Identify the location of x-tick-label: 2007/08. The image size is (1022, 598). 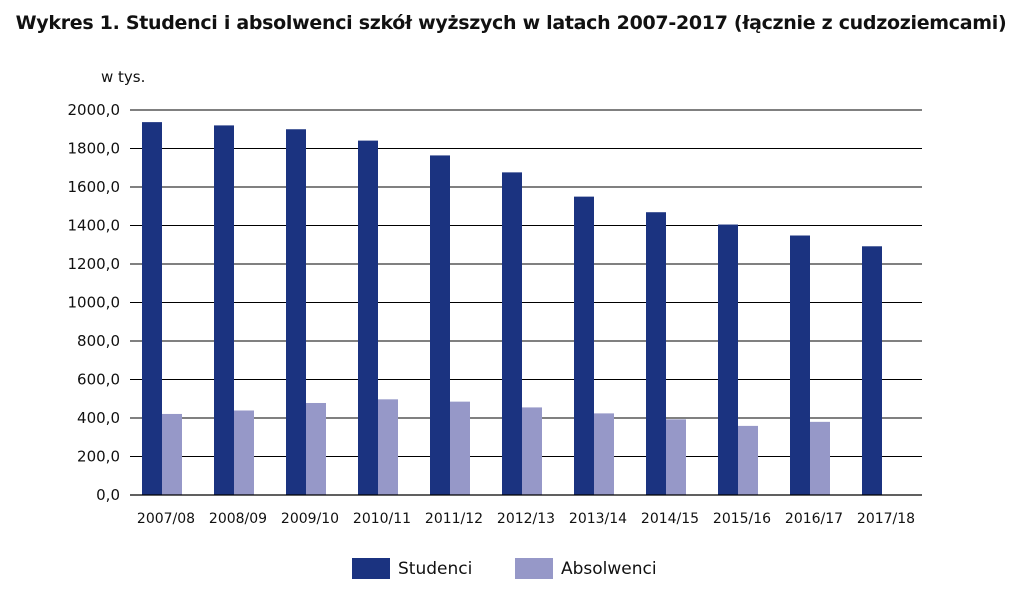
(166, 519).